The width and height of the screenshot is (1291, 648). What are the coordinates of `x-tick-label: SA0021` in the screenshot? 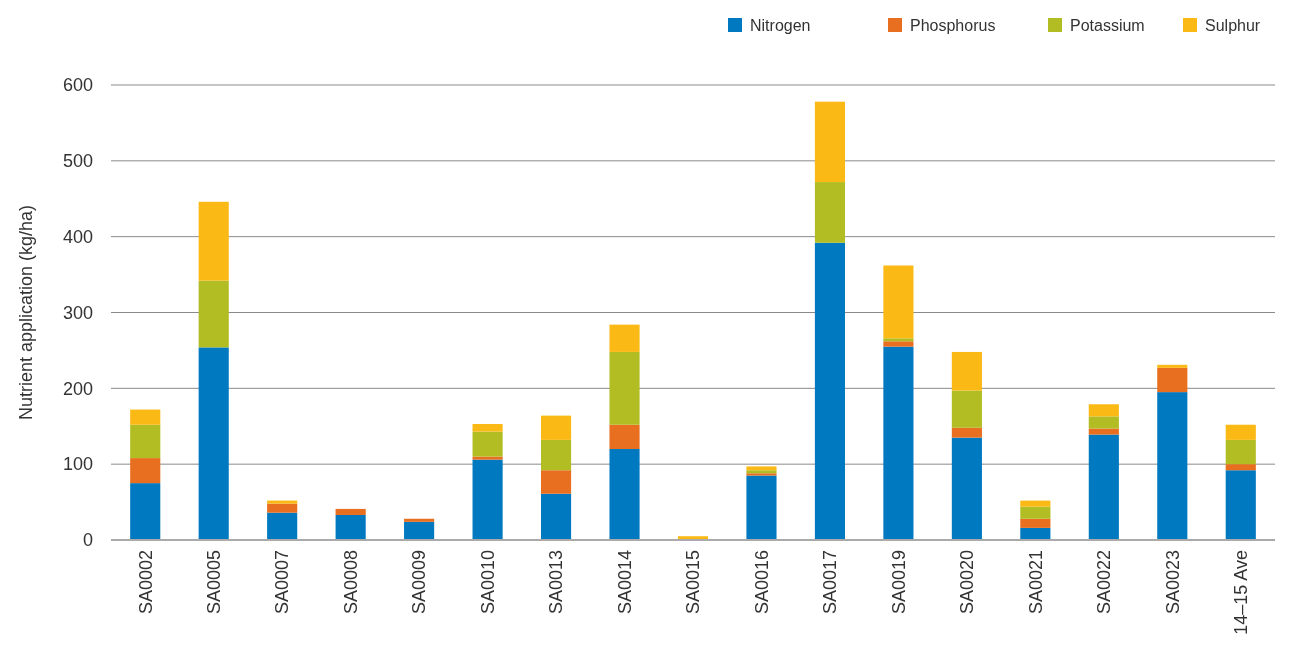 It's located at (1035, 582).